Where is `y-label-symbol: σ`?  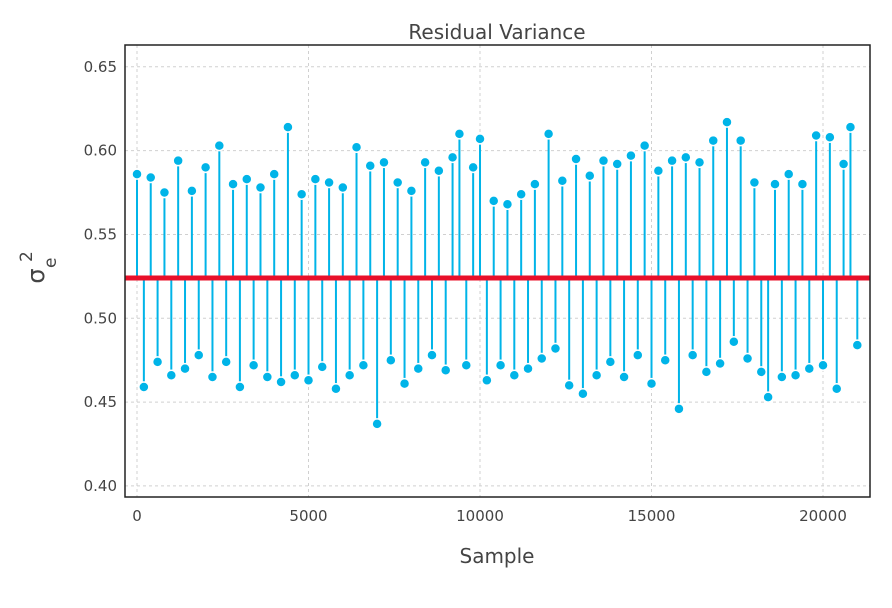 y-label-symbol: σ is located at coordinates (36, 275).